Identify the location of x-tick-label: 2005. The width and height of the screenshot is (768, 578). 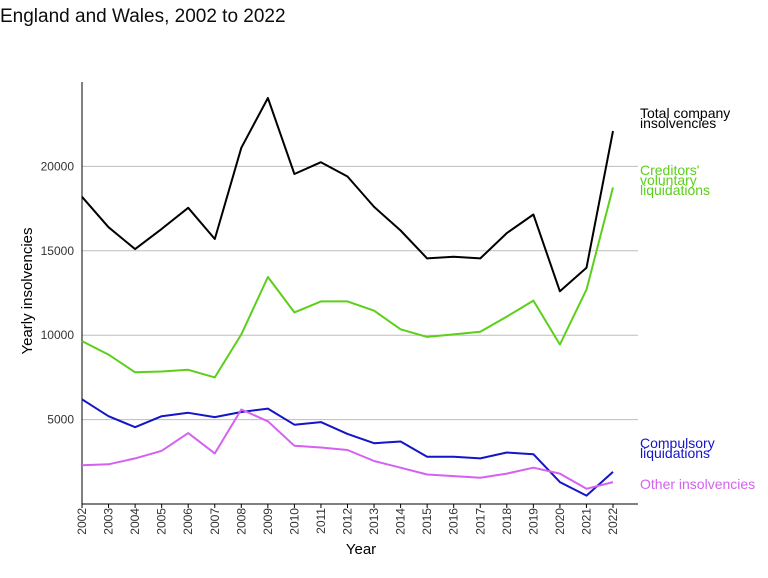
(162, 521).